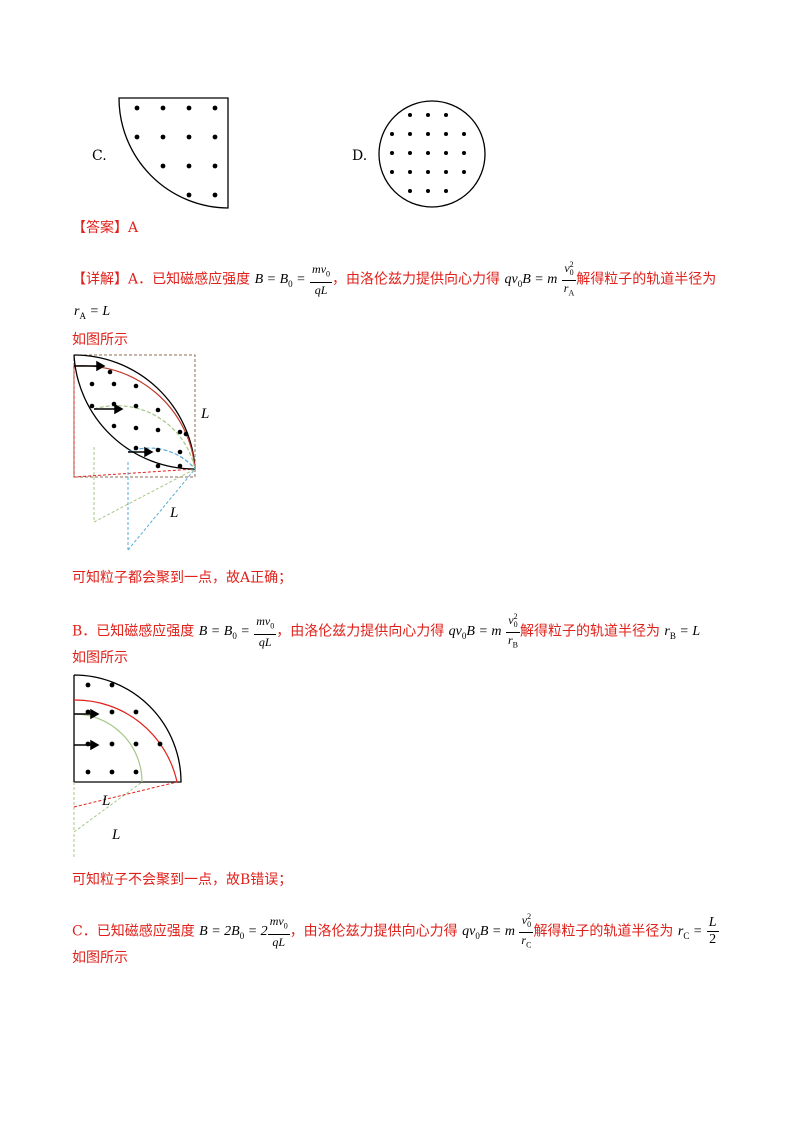  I want to click on detail-b-middle: ，由洛伦兹力提供向心力得, so click(360, 631).